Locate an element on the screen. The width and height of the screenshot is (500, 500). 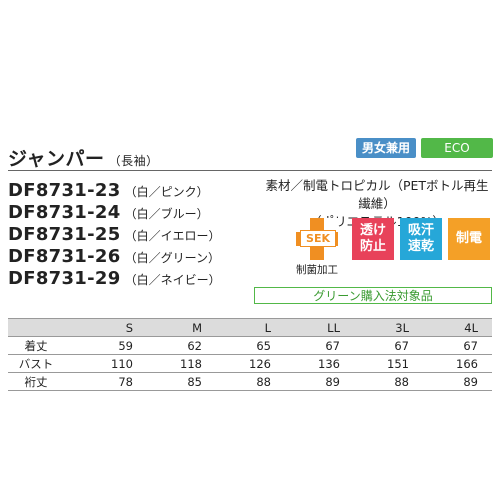
material-line-1: 素材／制電トロピカル（PETボトル再生繊維） is located at coordinates (377, 194).